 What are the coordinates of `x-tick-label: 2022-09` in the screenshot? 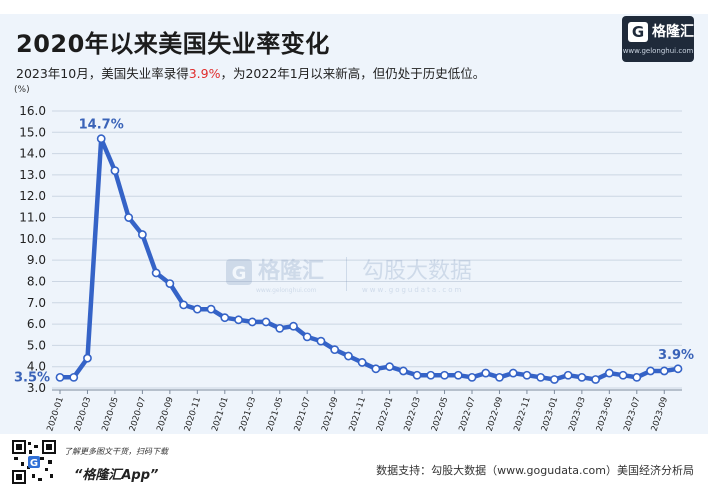 It's located at (495, 414).